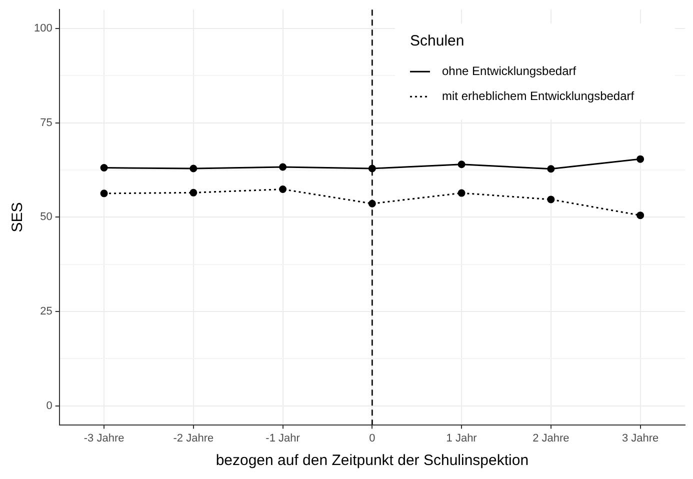  Describe the element at coordinates (17, 217) in the screenshot. I see `y-axis-title: SES` at that location.